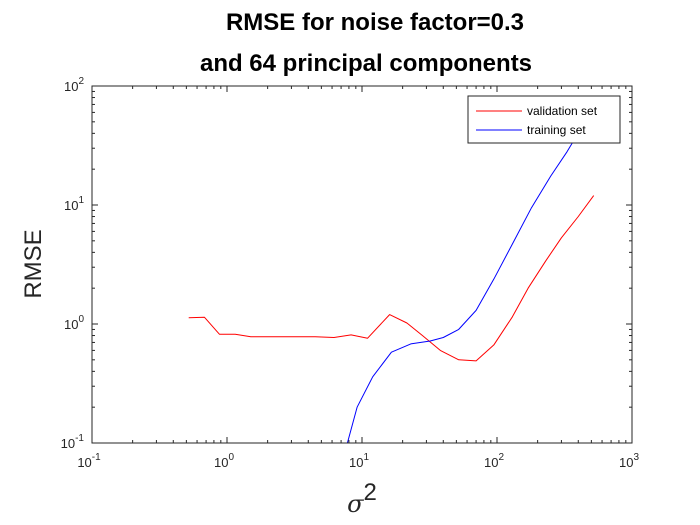  I want to click on legend-label-training-set: training set, so click(556, 130).